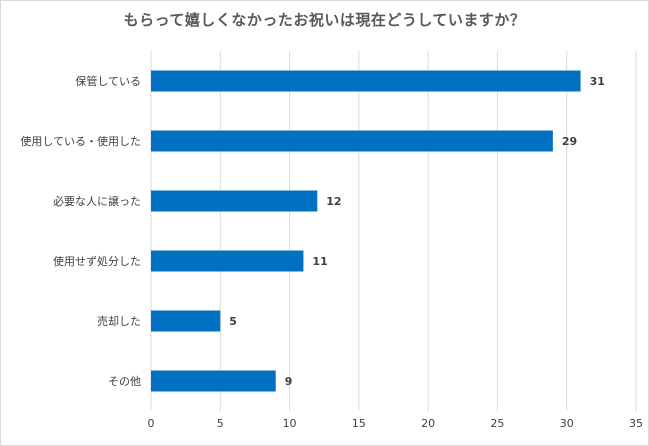  What do you see at coordinates (319, 261) in the screenshot?
I see `data-label-3: 11` at bounding box center [319, 261].